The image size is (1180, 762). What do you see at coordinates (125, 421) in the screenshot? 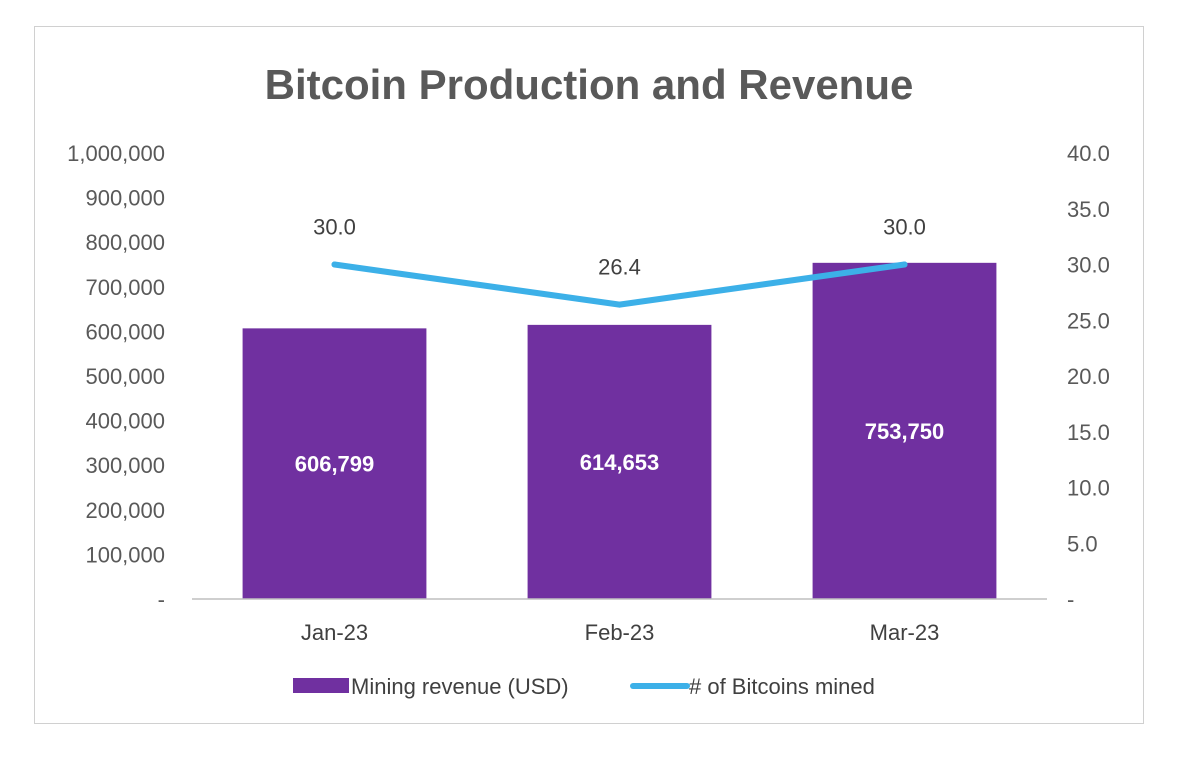
I see `y-left-tick-label: 400,000` at bounding box center [125, 421].